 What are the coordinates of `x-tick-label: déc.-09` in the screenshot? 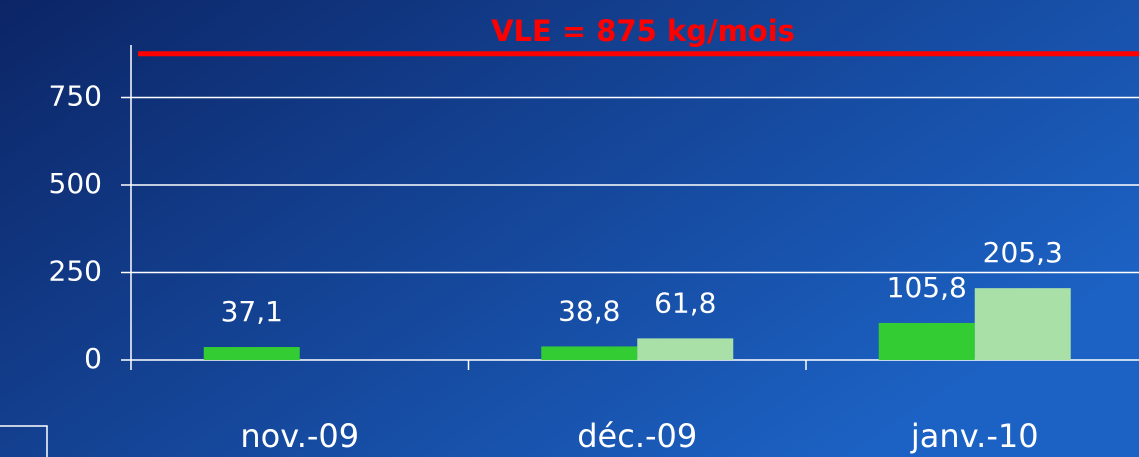 It's located at (637, 436).